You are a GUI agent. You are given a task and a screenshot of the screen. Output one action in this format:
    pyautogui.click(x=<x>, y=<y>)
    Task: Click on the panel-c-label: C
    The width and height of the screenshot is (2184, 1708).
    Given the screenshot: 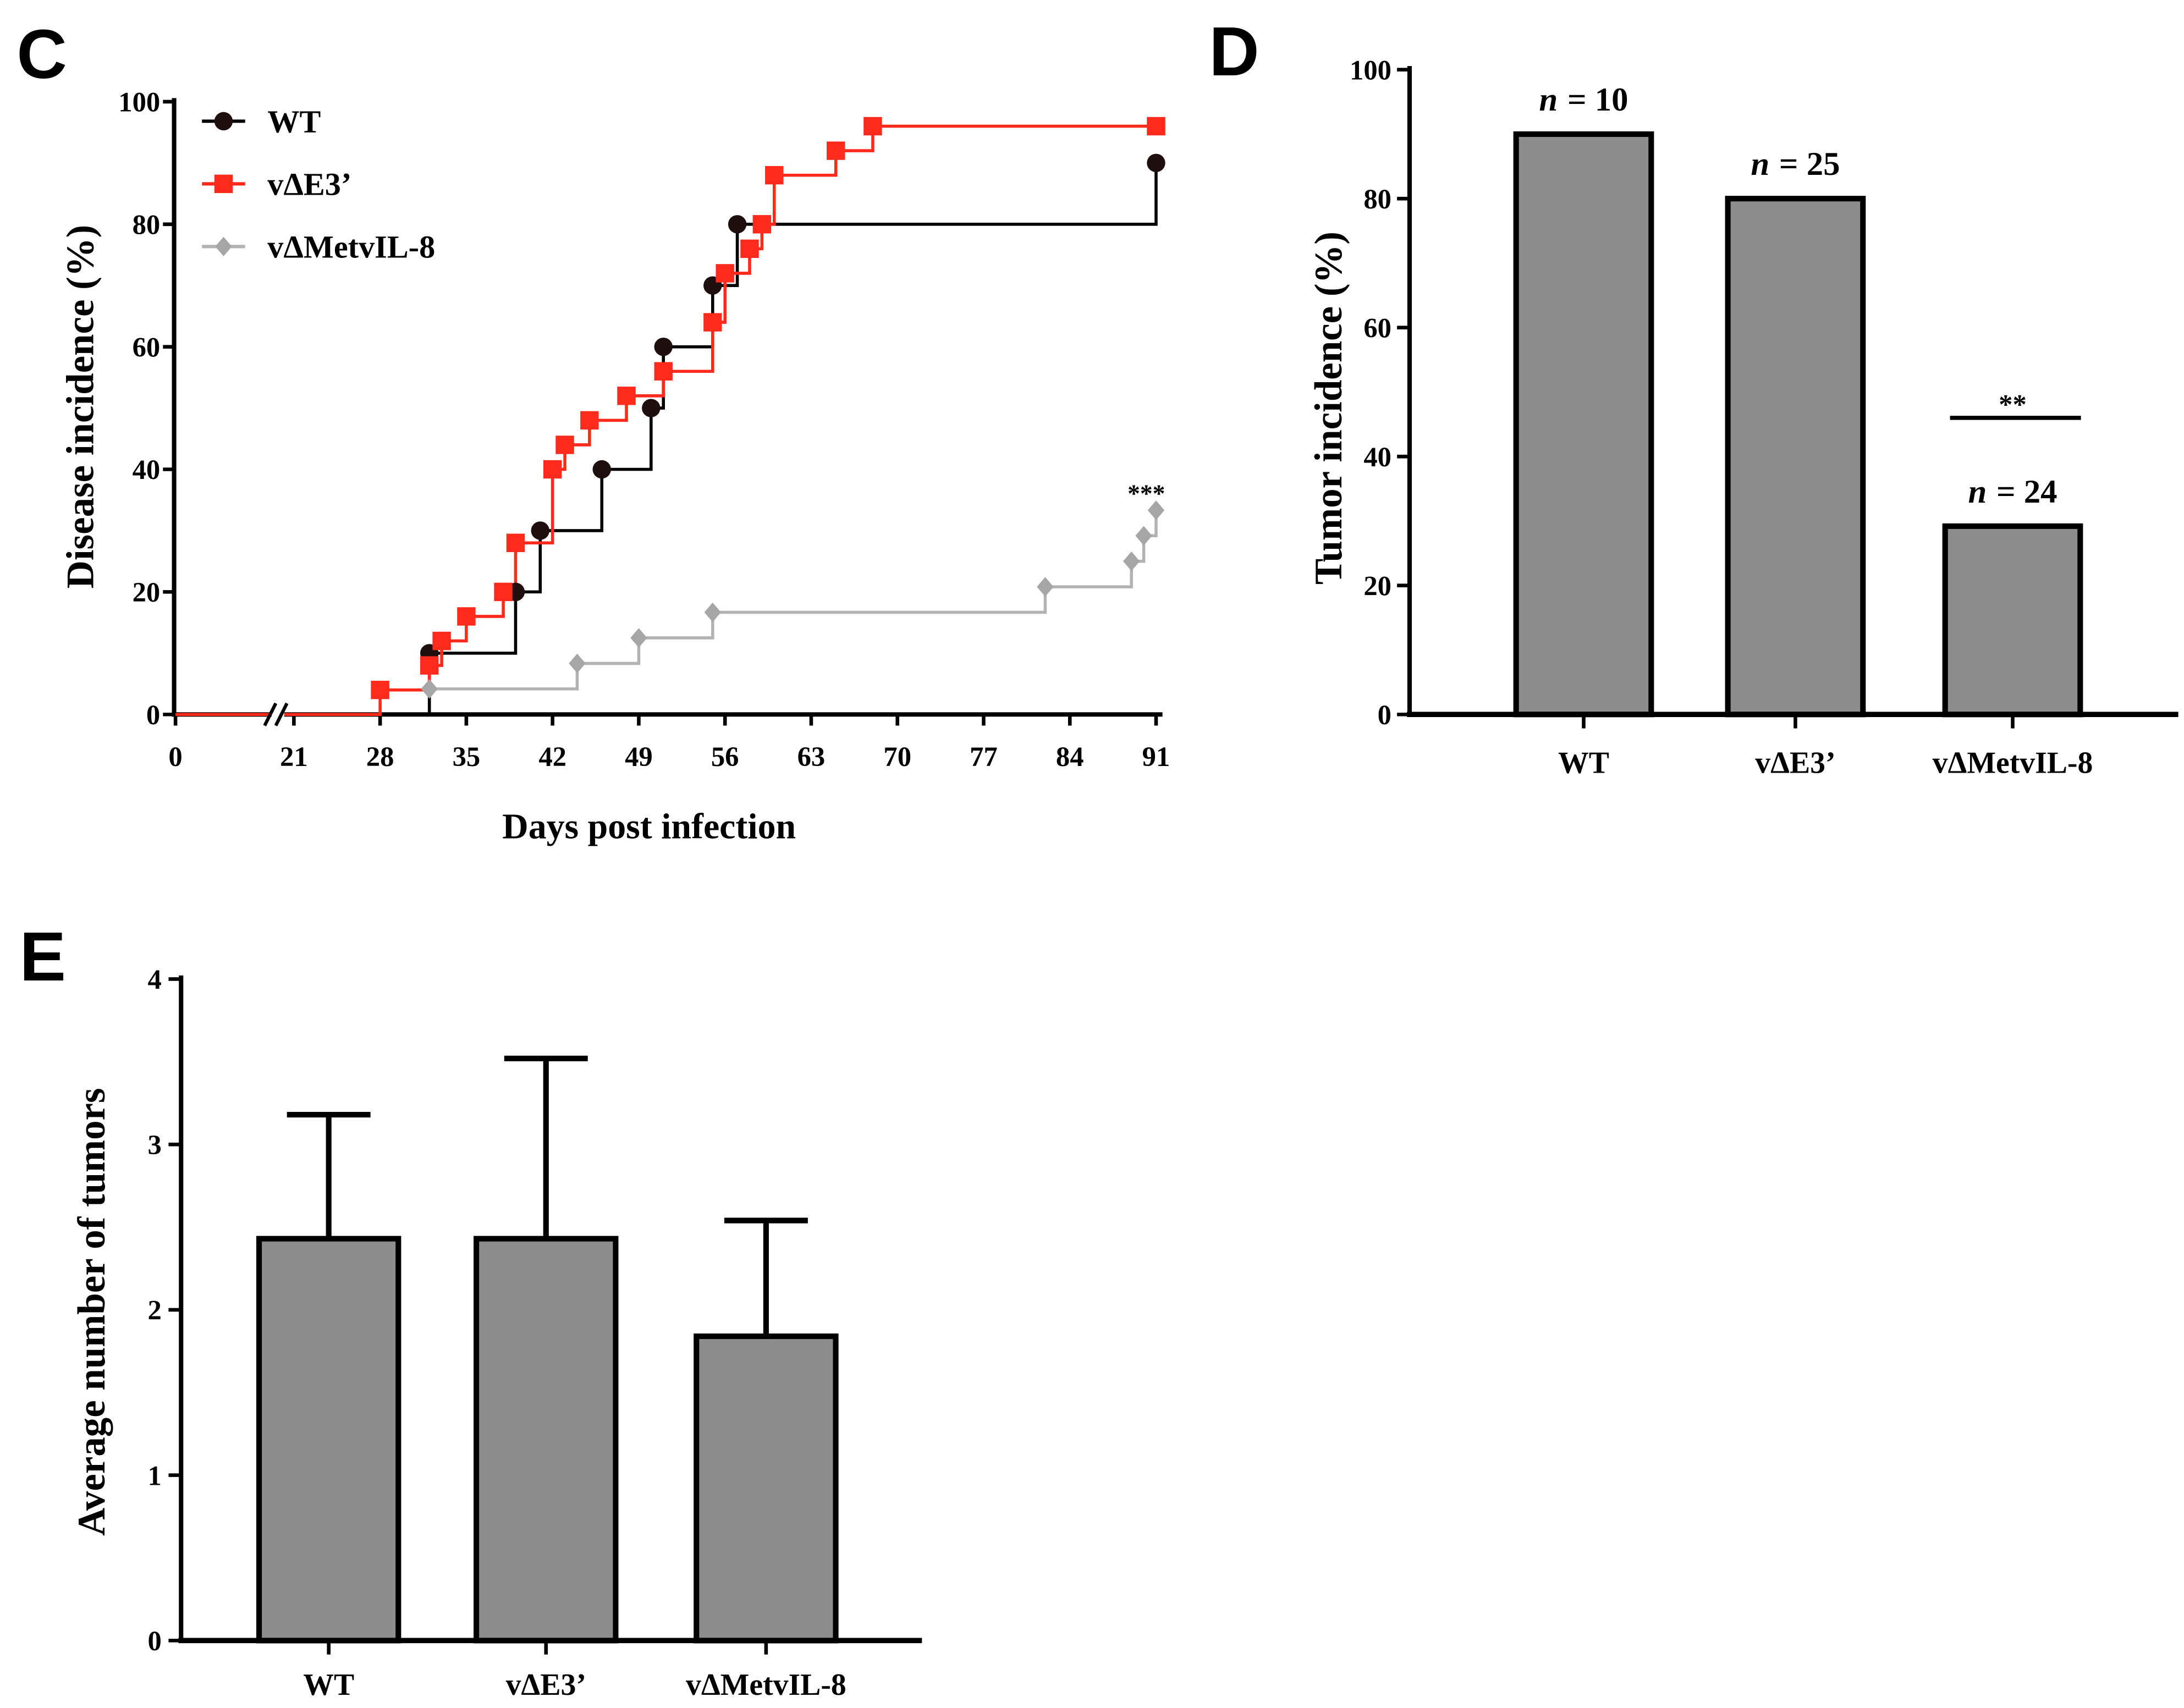 What is the action you would take?
    pyautogui.click(x=41, y=54)
    